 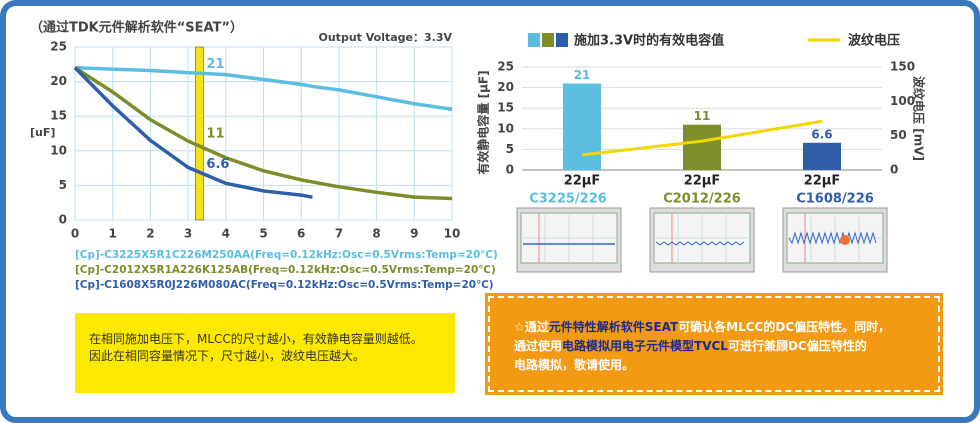 What do you see at coordinates (199, 133) in the screenshot?
I see `highlight-band` at bounding box center [199, 133].